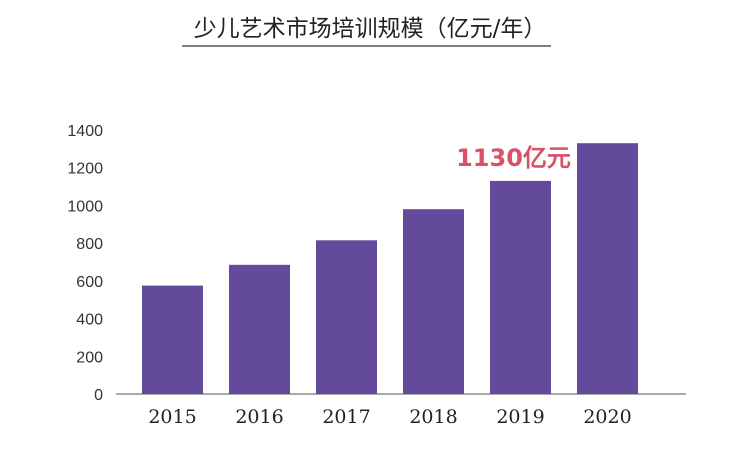 The image size is (750, 457). Describe the element at coordinates (513, 158) in the screenshot. I see `bar-annotation: 1130亿元` at that location.